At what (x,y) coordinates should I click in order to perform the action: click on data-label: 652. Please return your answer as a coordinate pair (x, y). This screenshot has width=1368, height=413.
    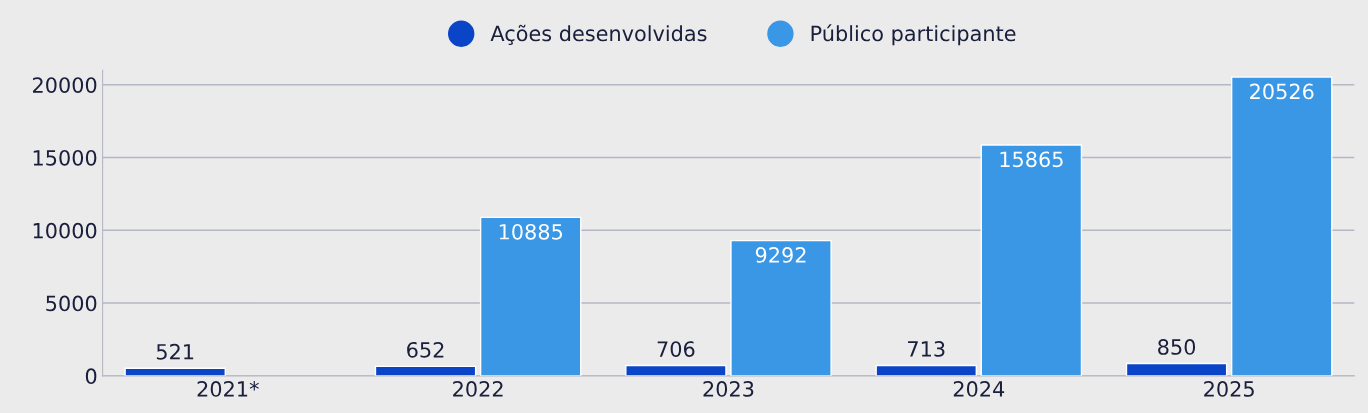
    Looking at the image, I should click on (425, 349).